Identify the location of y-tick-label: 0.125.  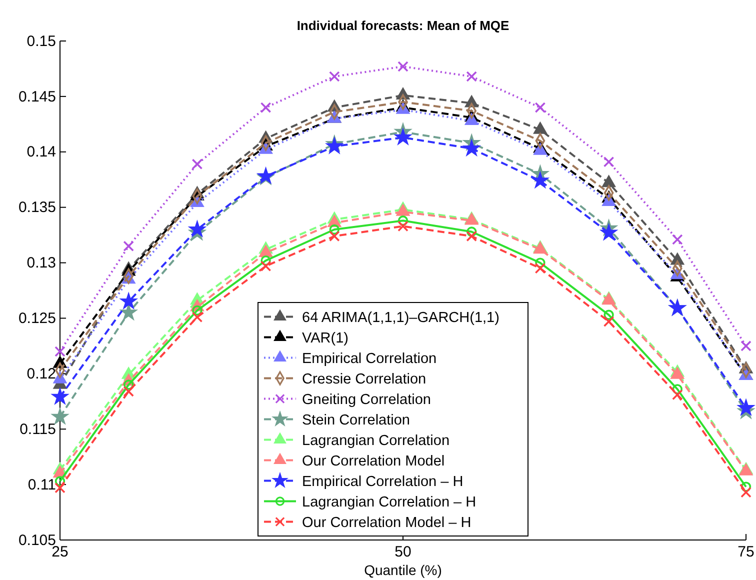
(37, 319).